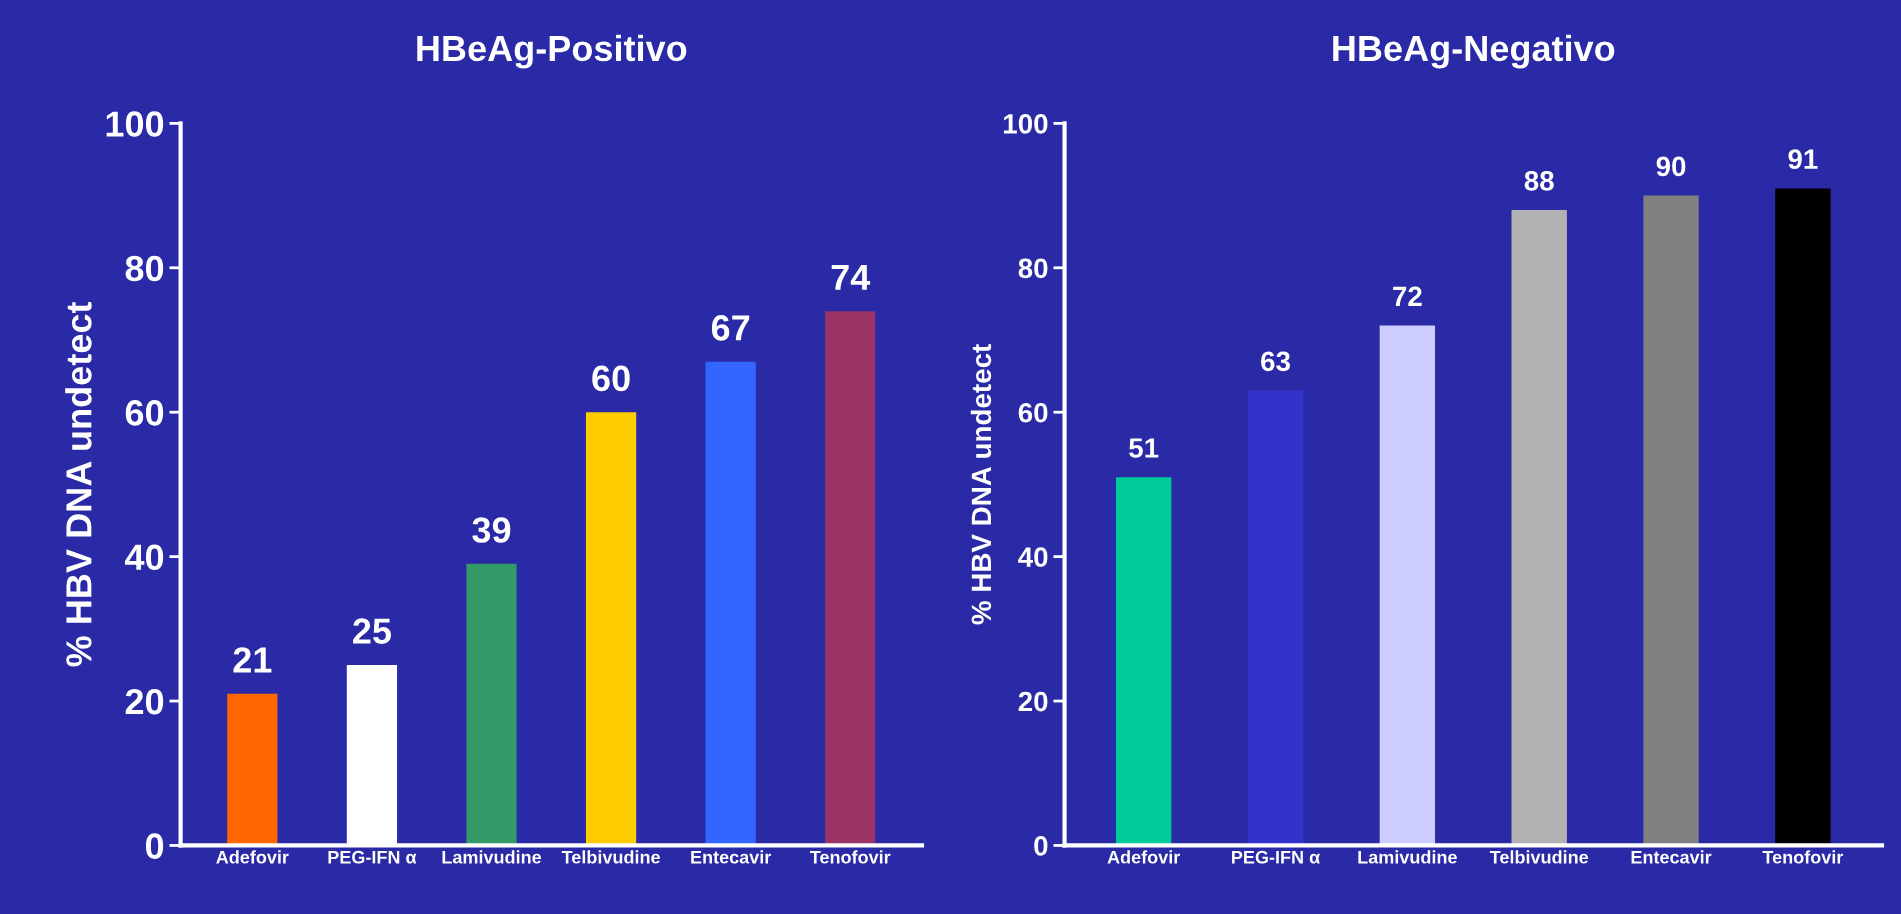 This screenshot has width=1901, height=914. Describe the element at coordinates (730, 328) in the screenshot. I see `data-label: 67` at that location.